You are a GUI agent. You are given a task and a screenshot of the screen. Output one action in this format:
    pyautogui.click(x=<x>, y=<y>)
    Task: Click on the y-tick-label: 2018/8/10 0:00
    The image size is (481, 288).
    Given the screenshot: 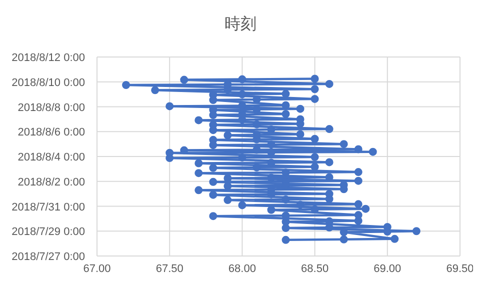 What is the action you would take?
    pyautogui.click(x=48, y=82)
    